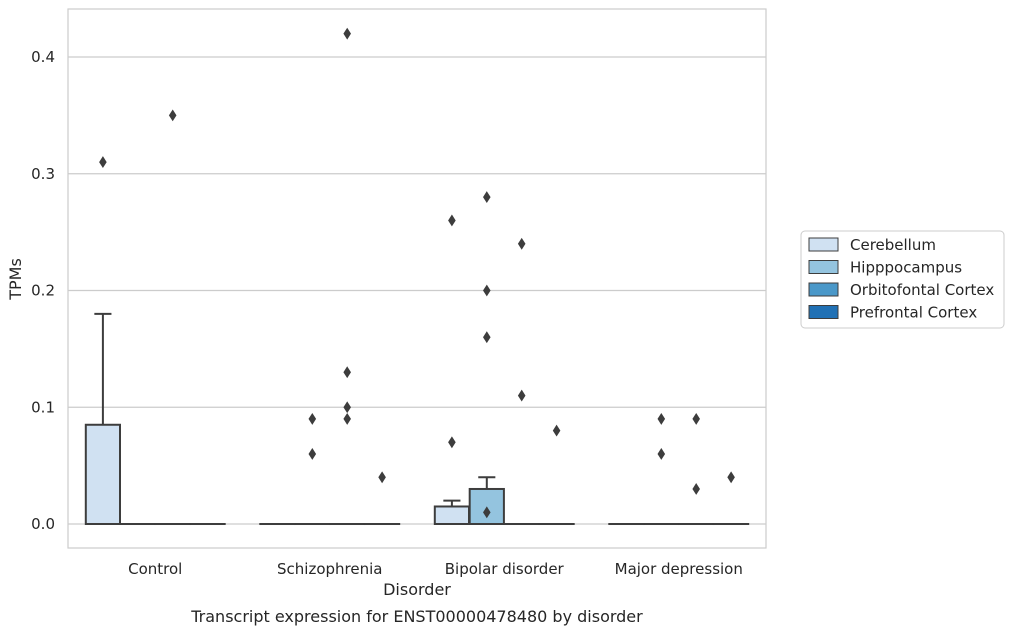 Image resolution: width=1014 pixels, height=634 pixels. I want to click on y-tick-label: 0.0, so click(43, 524).